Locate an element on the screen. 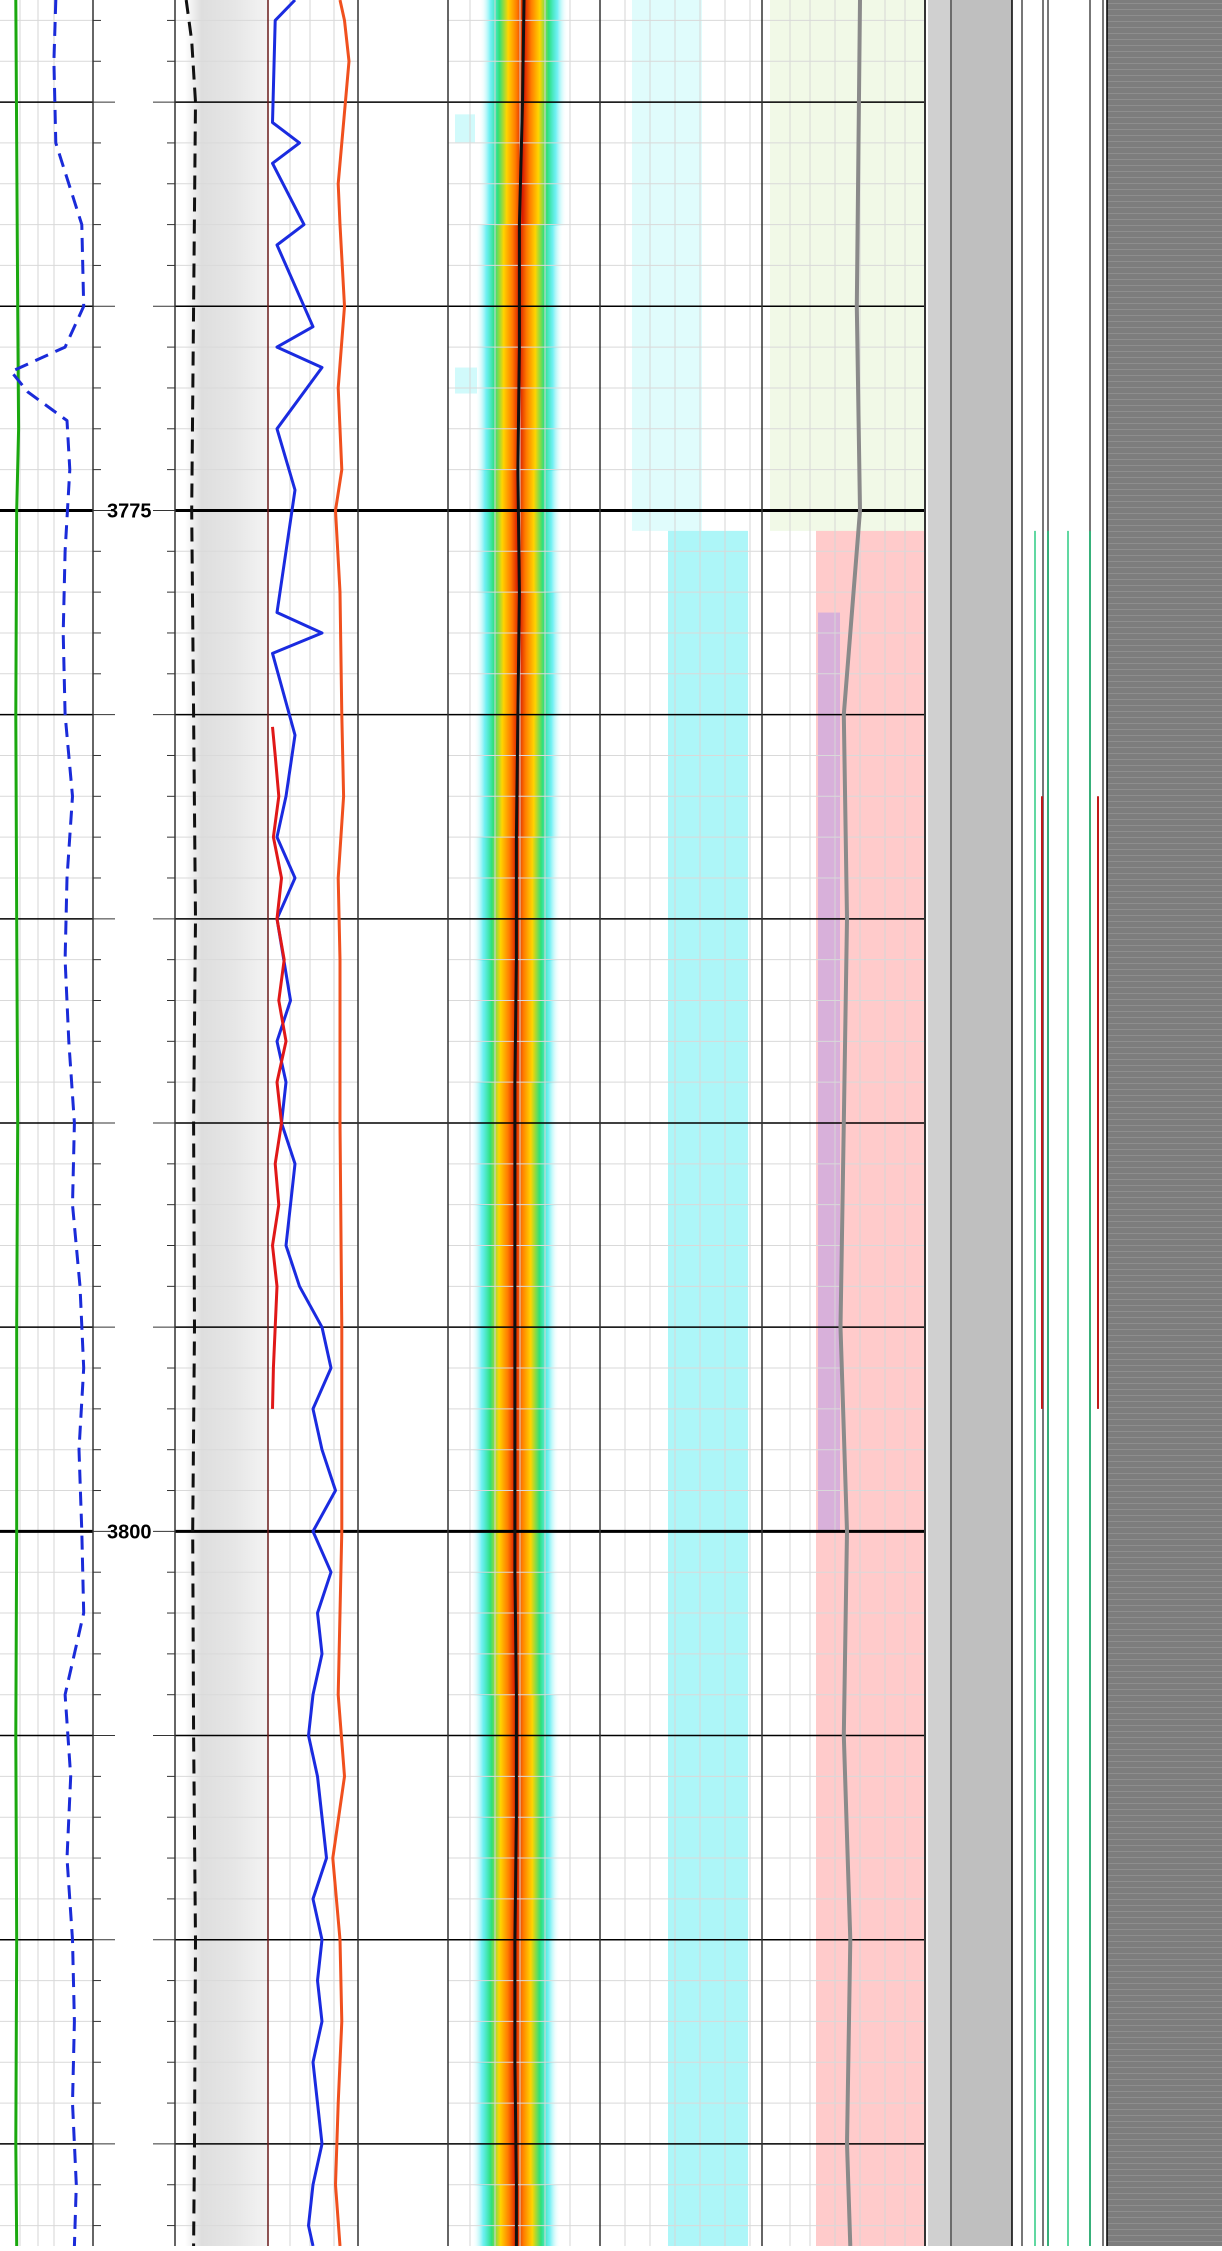 The height and width of the screenshot is (2251, 1222). depth-labels: 3775 3800 is located at coordinates (129, 1021).